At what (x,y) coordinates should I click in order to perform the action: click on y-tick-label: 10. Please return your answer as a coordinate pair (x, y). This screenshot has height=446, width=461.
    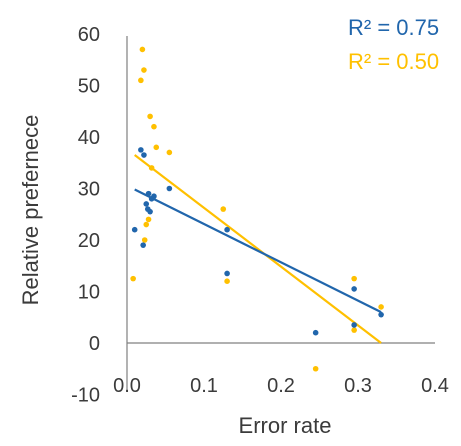
    Looking at the image, I should click on (89, 293).